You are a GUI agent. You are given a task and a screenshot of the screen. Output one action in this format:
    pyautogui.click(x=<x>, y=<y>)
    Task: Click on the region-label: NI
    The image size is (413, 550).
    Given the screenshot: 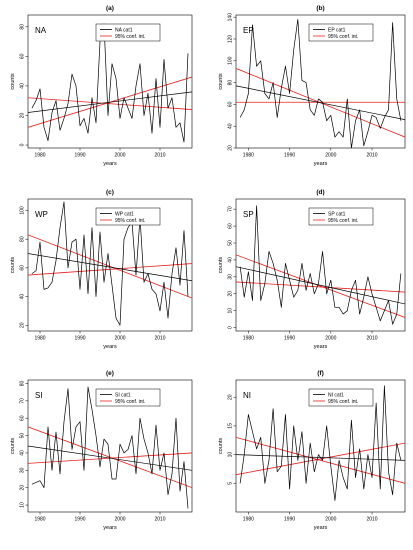 What is the action you would take?
    pyautogui.click(x=247, y=395)
    